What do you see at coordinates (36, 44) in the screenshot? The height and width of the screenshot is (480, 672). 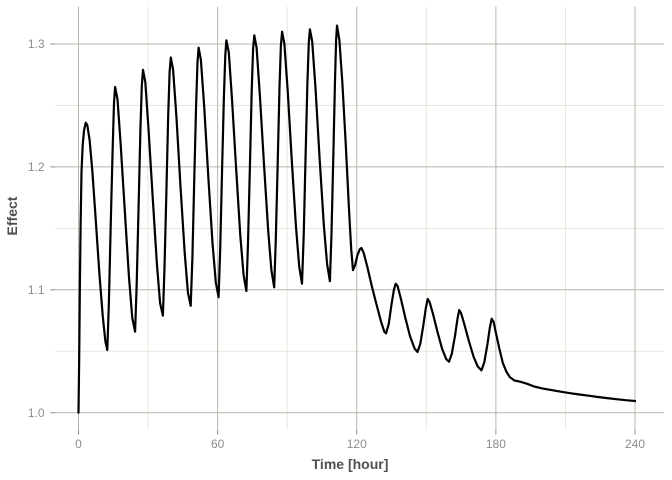 I see `y-tick-label-1.3: 1.3` at bounding box center [36, 44].